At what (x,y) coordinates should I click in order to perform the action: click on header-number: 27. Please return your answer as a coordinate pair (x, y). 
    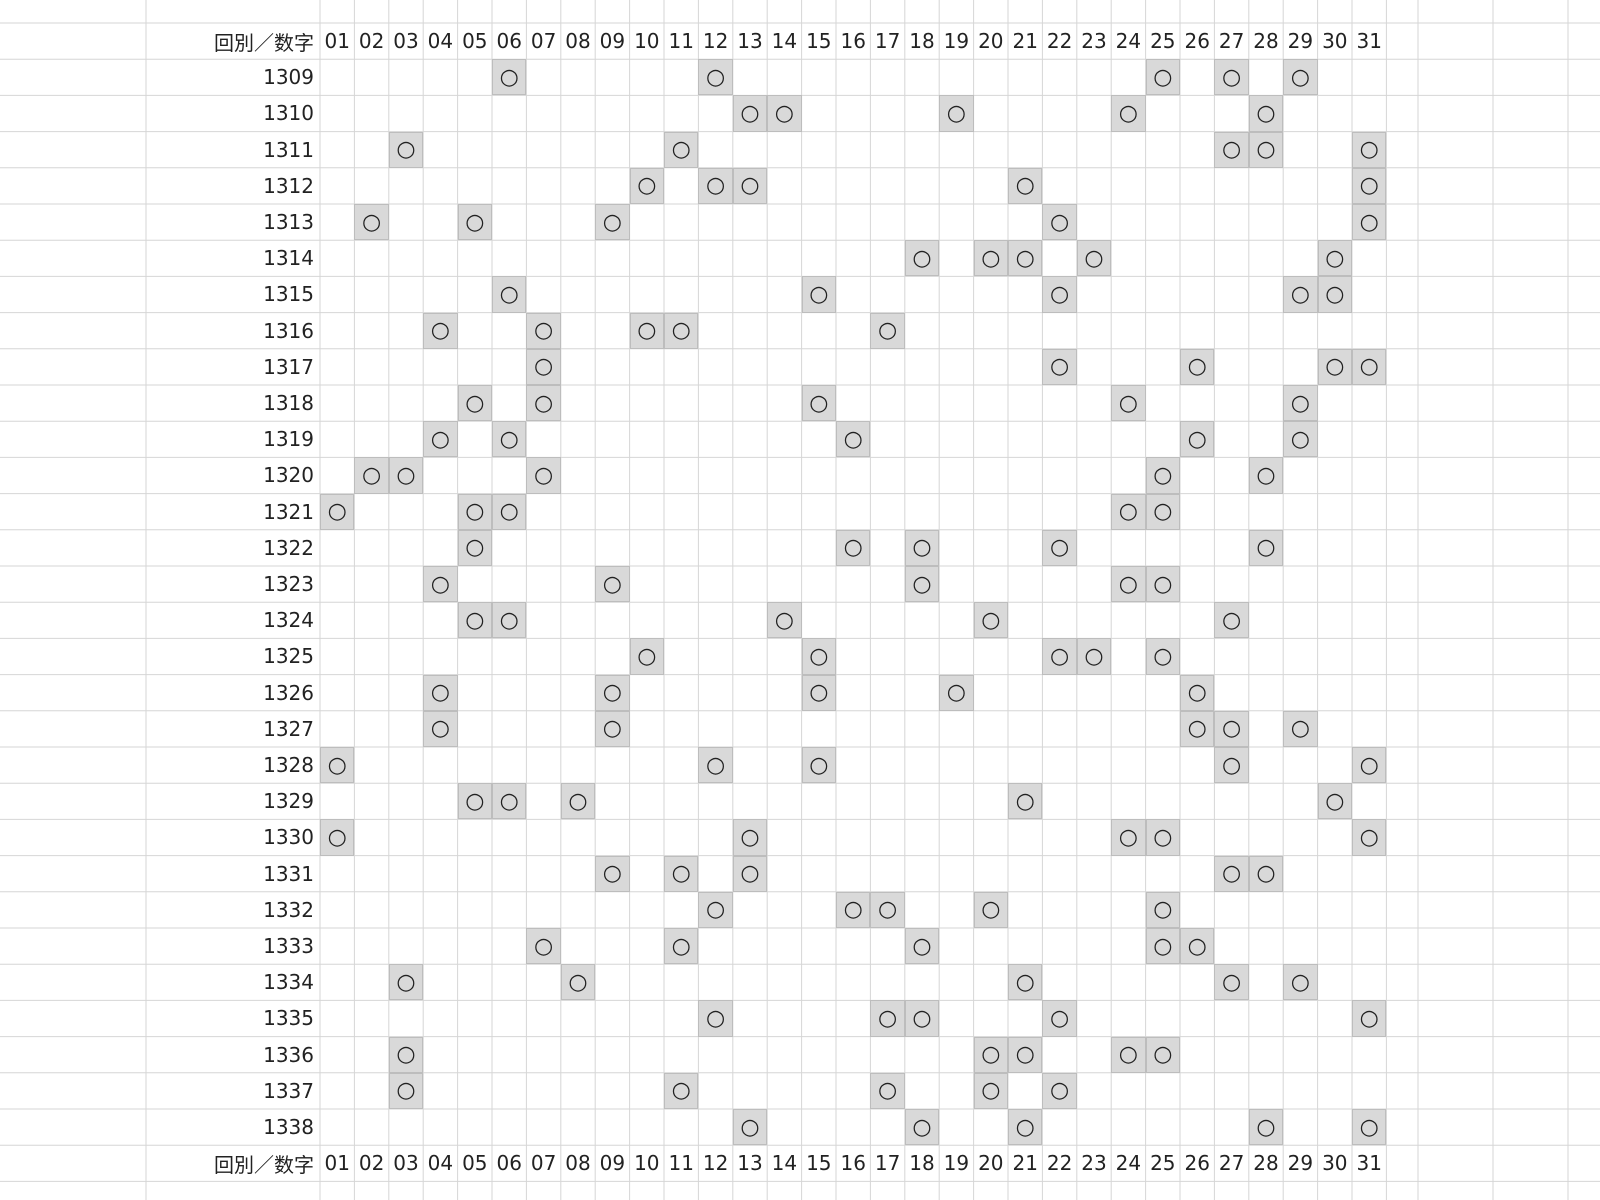
    Looking at the image, I should click on (1231, 1163).